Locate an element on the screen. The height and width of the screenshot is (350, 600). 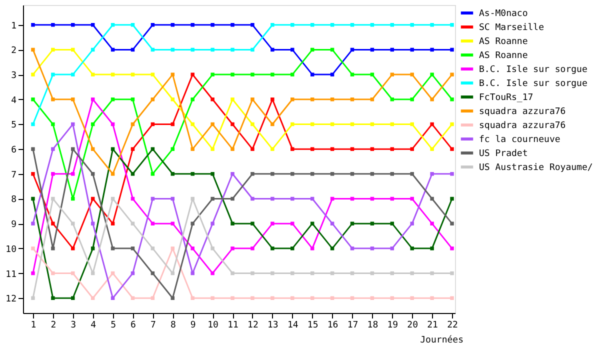
x-tick-label: 19 is located at coordinates (392, 325).